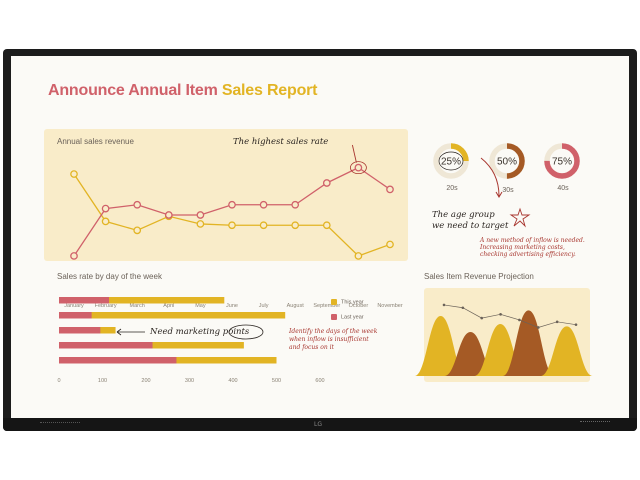 The width and height of the screenshot is (640, 480). I want to click on annual-x-tick-label: November, so click(390, 306).